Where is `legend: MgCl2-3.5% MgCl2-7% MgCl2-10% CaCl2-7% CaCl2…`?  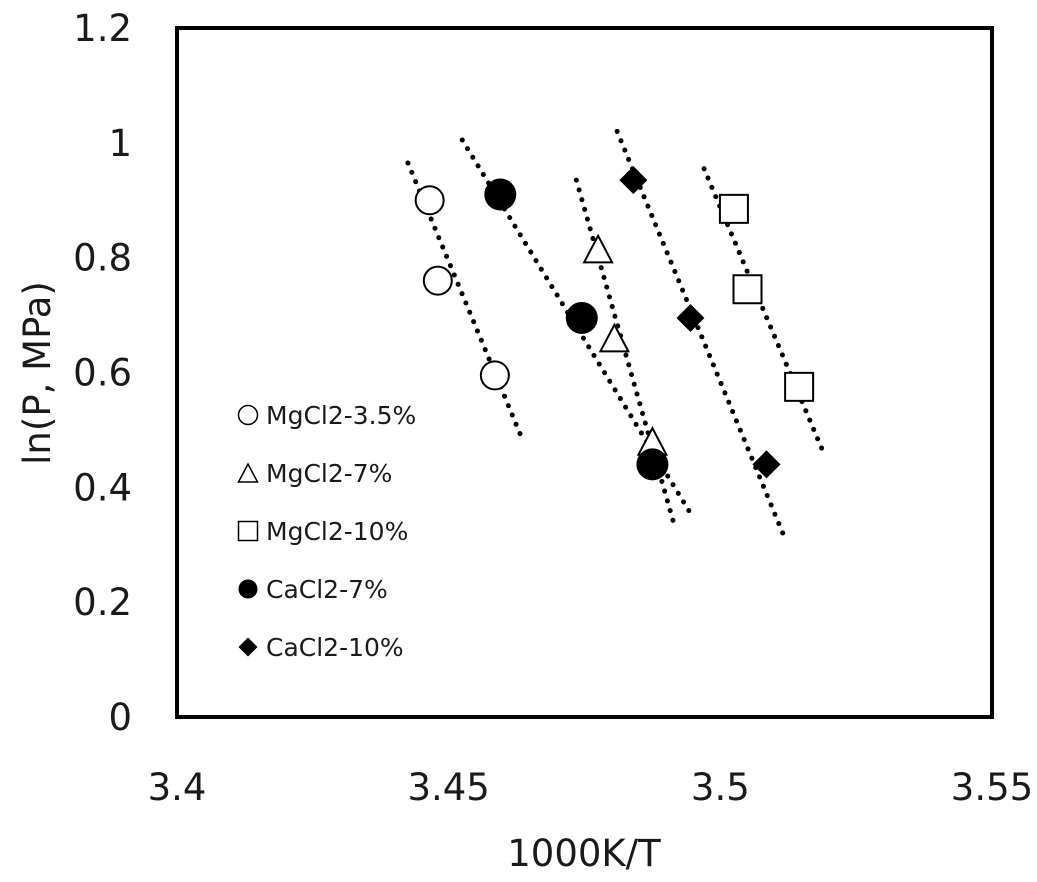 legend: MgCl2-3.5% MgCl2-7% MgCl2-10% CaCl2-7% CaCl2… is located at coordinates (326, 531).